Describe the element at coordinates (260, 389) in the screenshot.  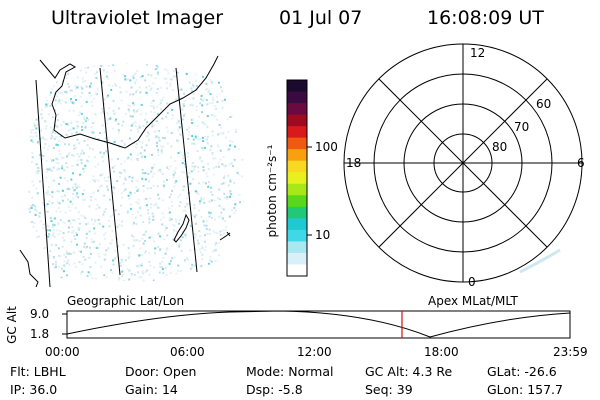
I see `info-dsp-key: Dsp:` at that location.